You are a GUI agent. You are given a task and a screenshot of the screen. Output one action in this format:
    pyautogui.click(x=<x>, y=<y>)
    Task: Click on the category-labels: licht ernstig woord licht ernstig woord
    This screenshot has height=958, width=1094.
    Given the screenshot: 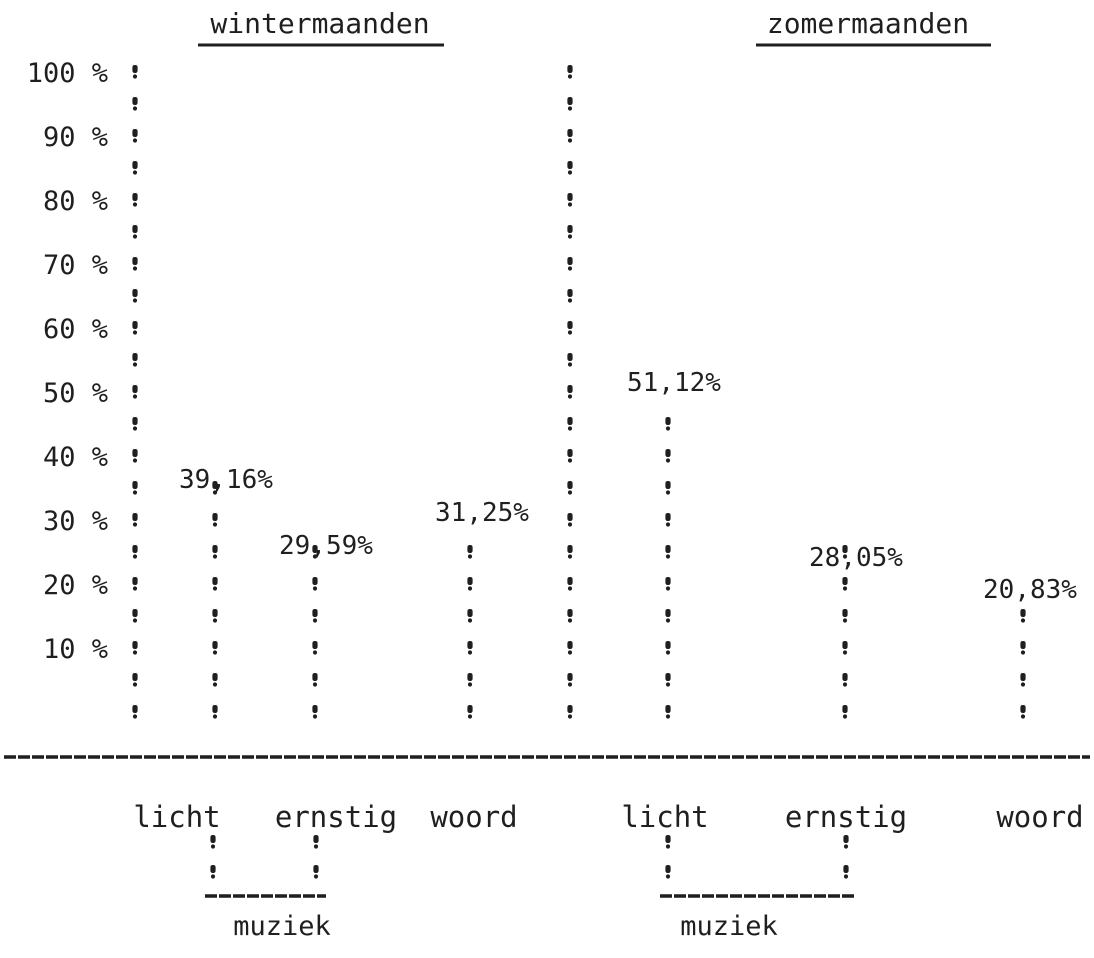 What is the action you would take?
    pyautogui.click(x=608, y=817)
    